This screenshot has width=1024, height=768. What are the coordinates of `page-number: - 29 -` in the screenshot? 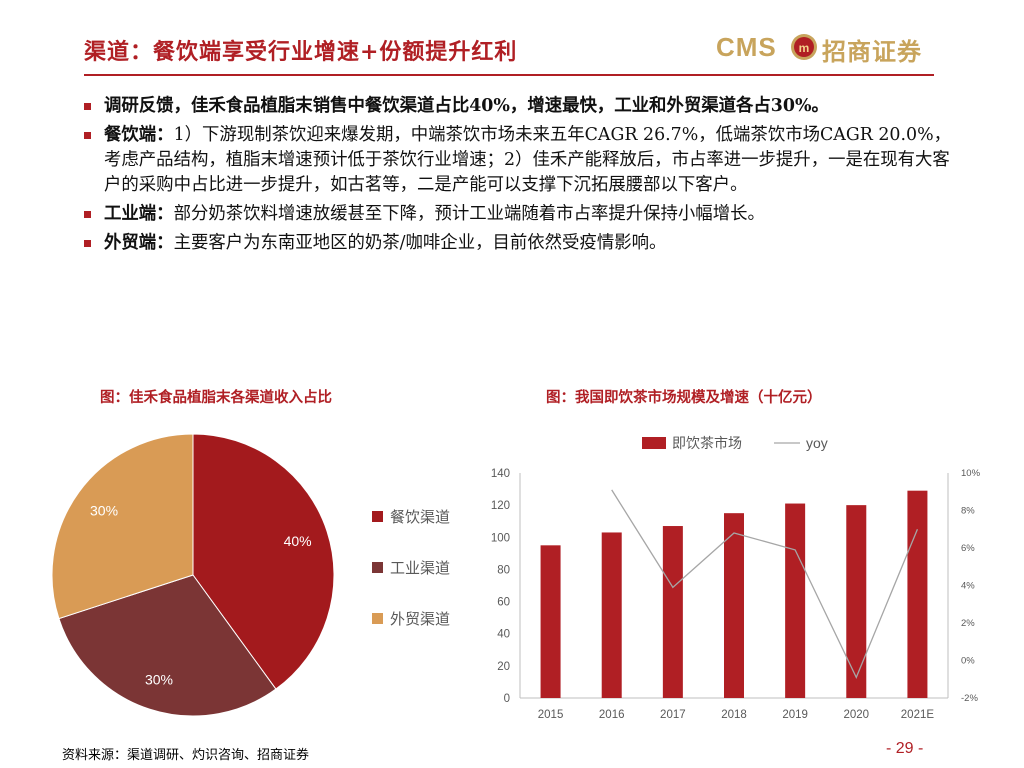 It's located at (905, 748).